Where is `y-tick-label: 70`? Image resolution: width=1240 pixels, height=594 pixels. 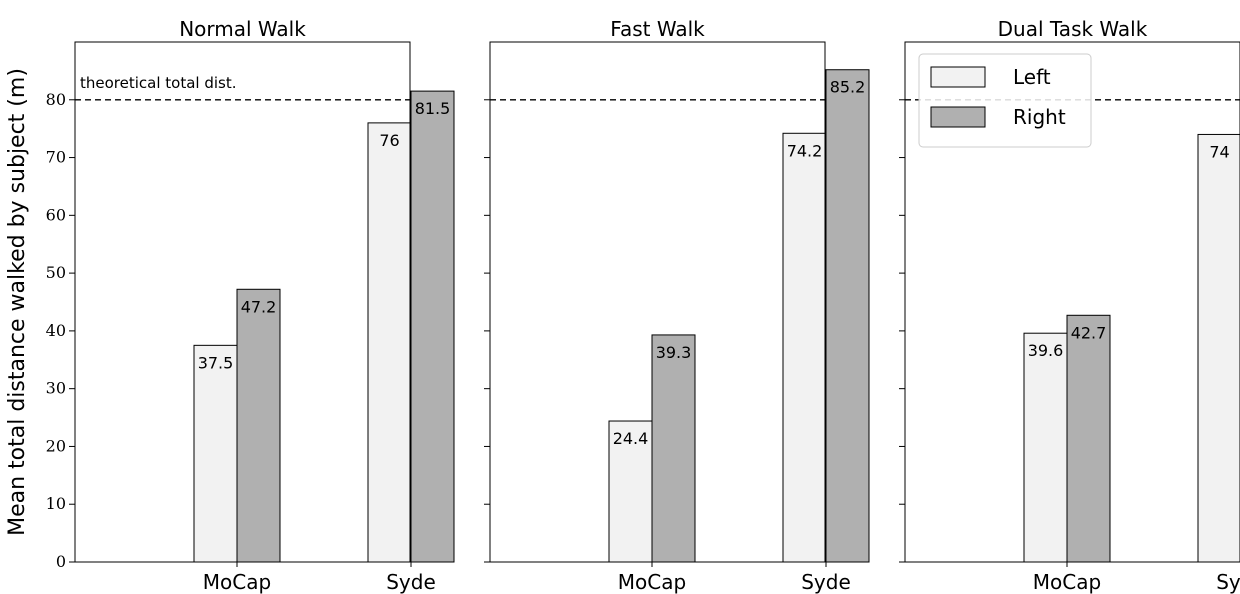 y-tick-label: 70 is located at coordinates (56, 157).